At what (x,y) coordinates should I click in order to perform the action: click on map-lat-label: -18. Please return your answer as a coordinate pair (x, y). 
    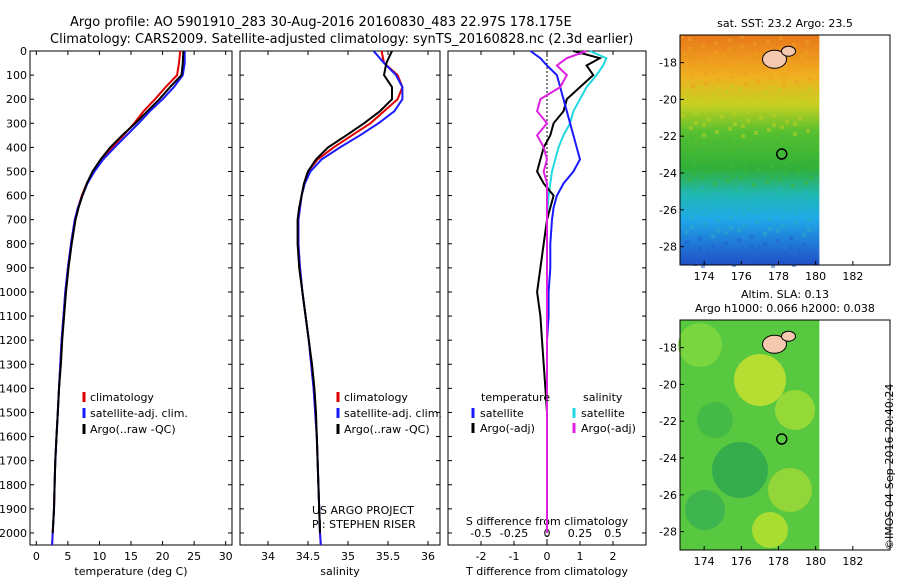
    Looking at the image, I should click on (668, 348).